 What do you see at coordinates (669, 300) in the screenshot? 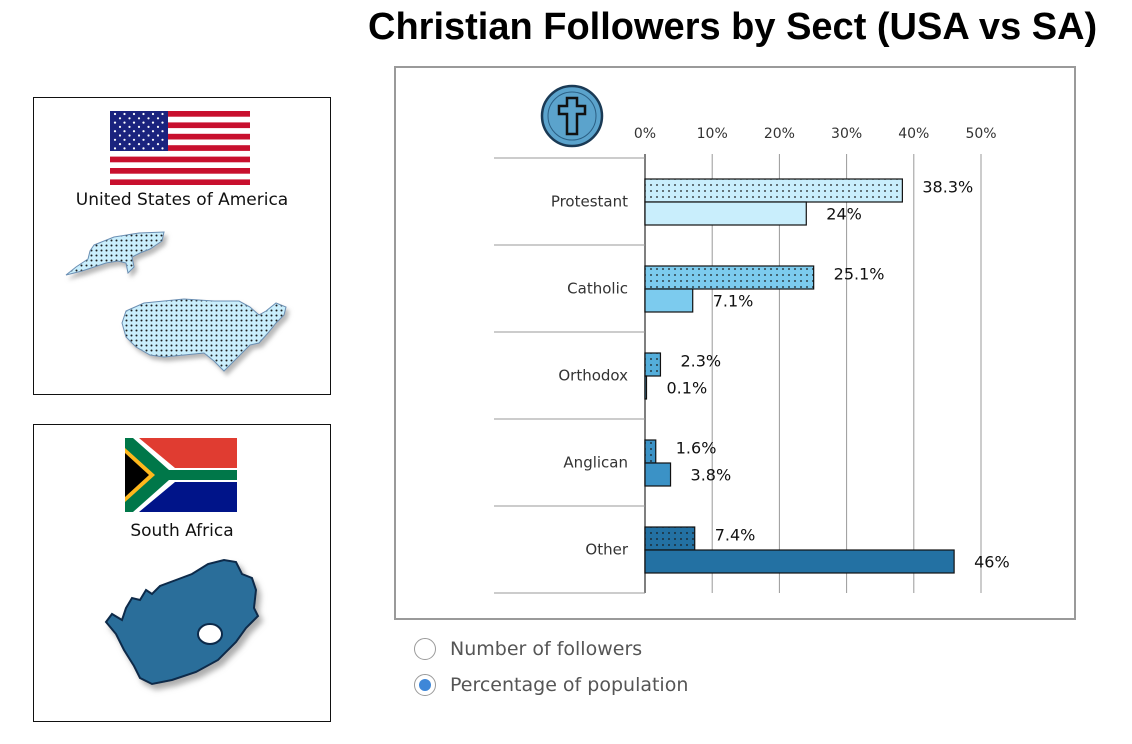
I see `bar-sa-catholic` at bounding box center [669, 300].